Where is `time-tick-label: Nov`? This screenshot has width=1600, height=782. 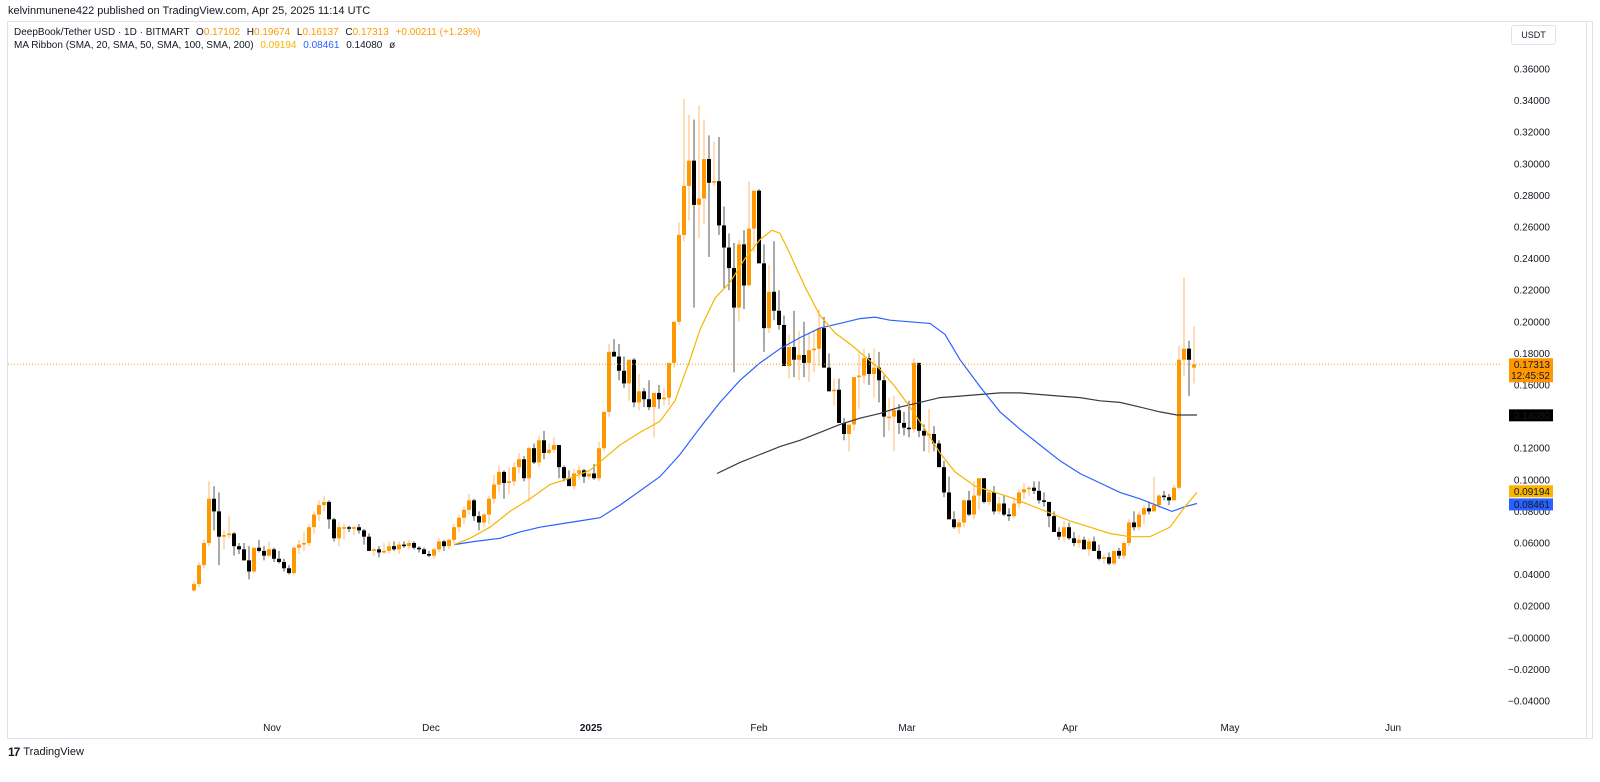 time-tick-label: Nov is located at coordinates (272, 728).